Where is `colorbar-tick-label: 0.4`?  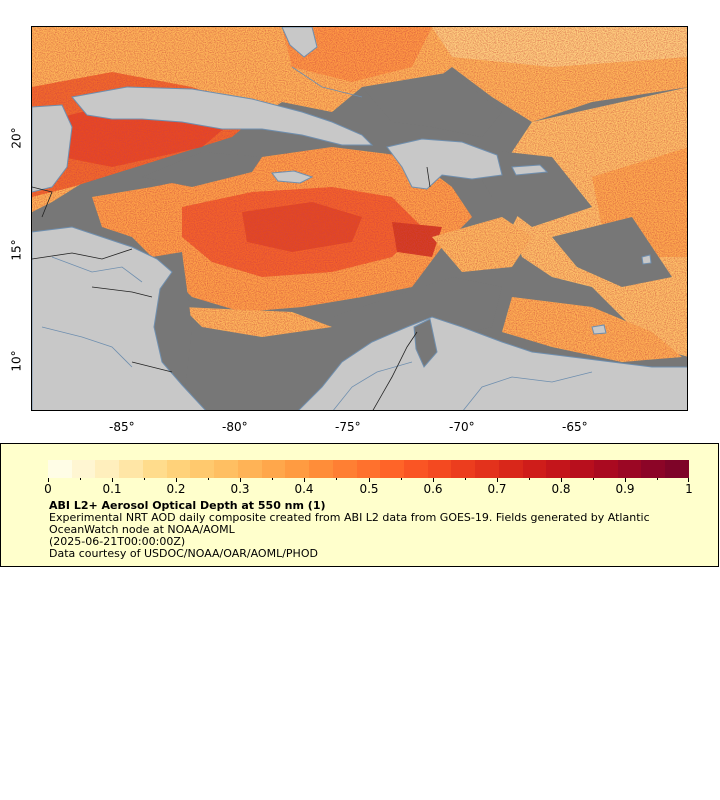
colorbar-tick-label: 0.4 is located at coordinates (304, 489).